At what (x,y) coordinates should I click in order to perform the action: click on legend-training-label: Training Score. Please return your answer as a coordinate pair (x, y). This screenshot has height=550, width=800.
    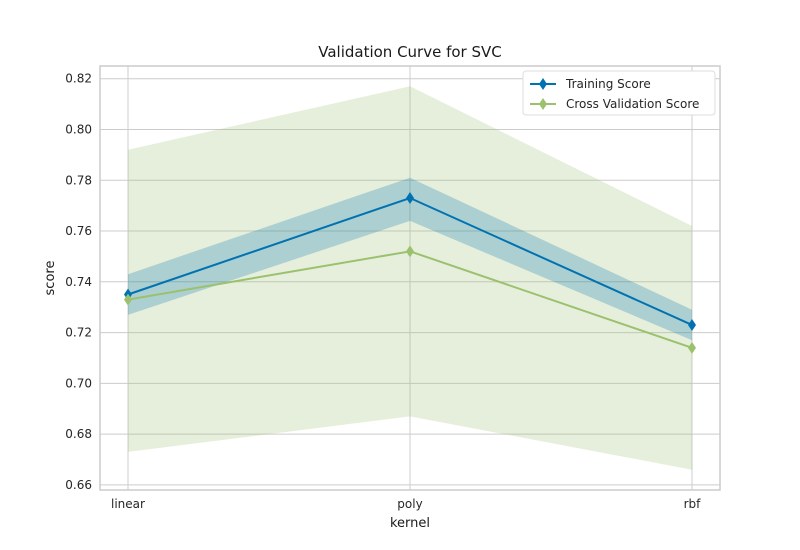
    Looking at the image, I should click on (608, 84).